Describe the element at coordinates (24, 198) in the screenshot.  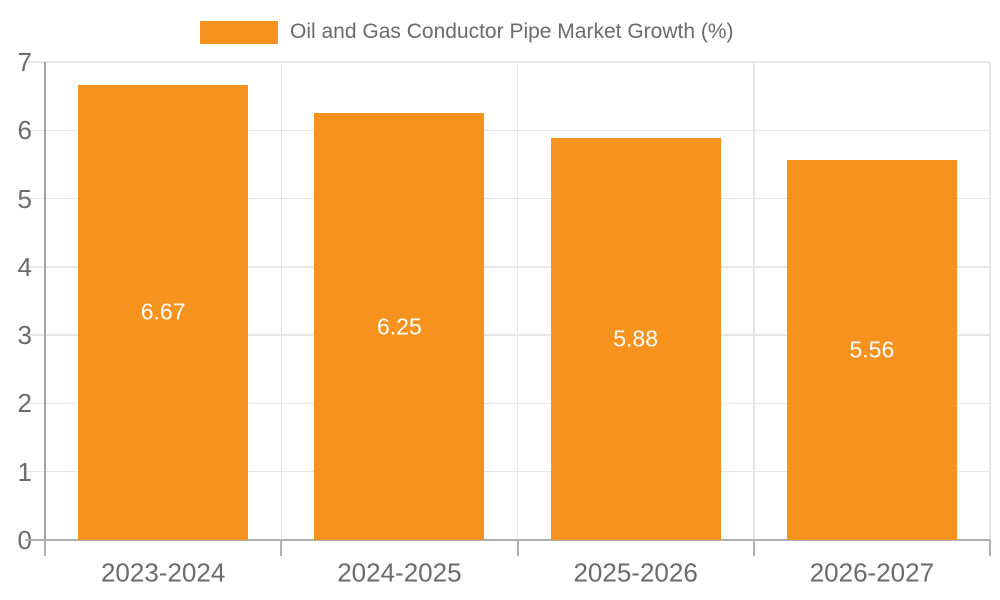
I see `y-axis-tick-label: 5` at that location.